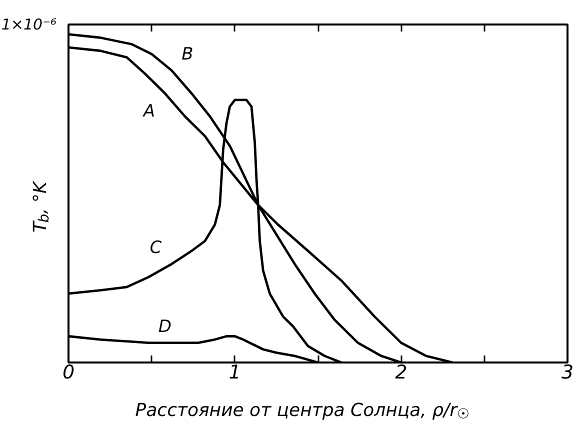 The height and width of the screenshot is (427, 575). Describe the element at coordinates (234, 373) in the screenshot. I see `x-tick-label: 1` at that location.